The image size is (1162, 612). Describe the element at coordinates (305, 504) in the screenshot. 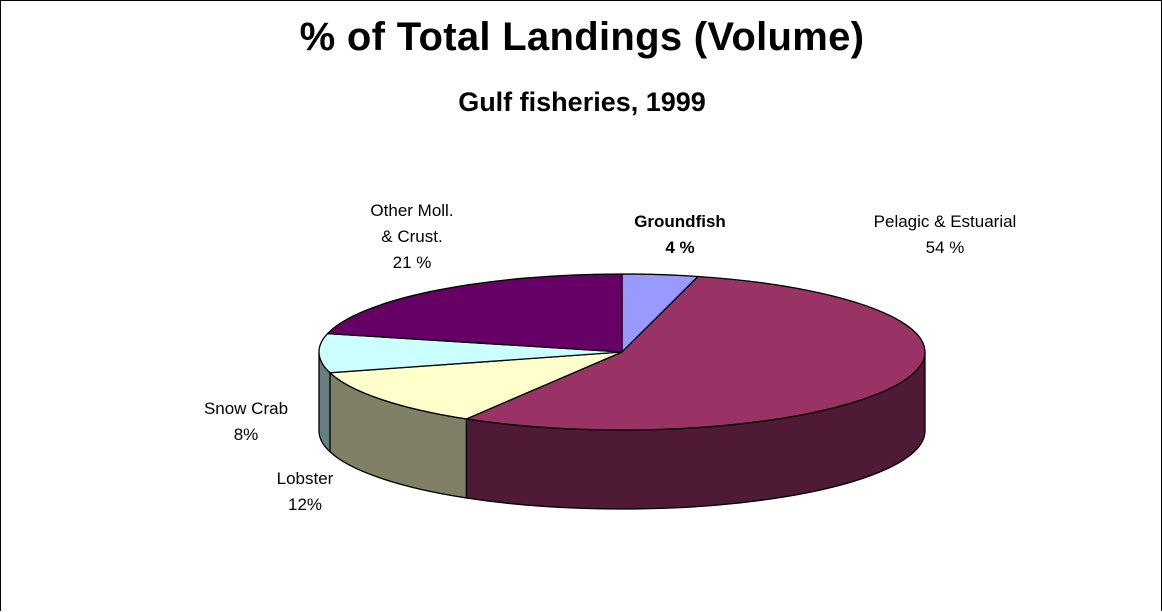

I see `label-line: 12%` at that location.